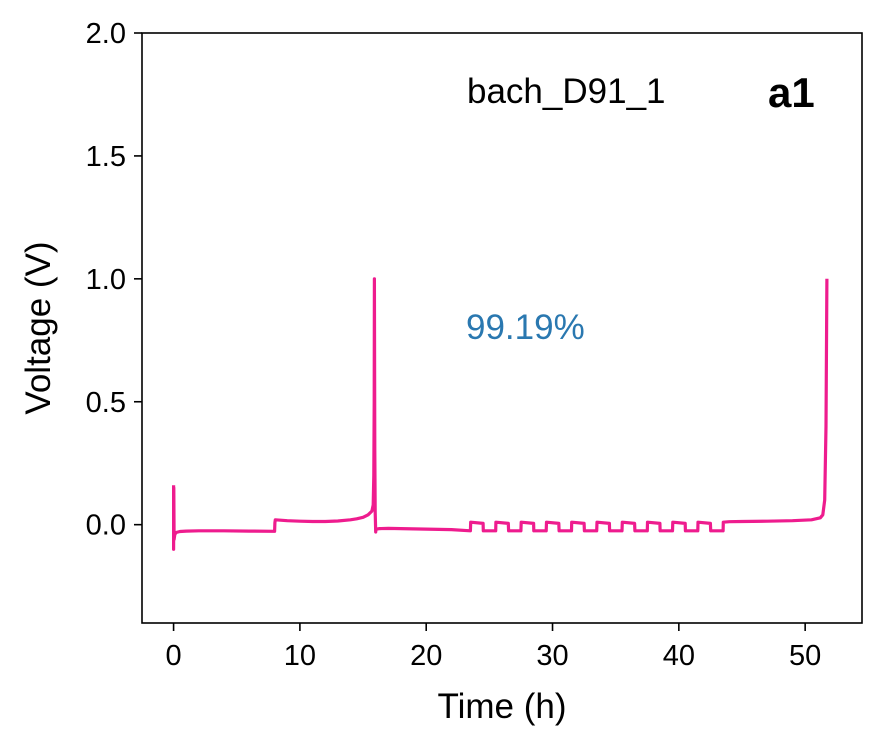 This screenshot has width=895, height=747. I want to click on x-tick-label: 30, so click(552, 656).